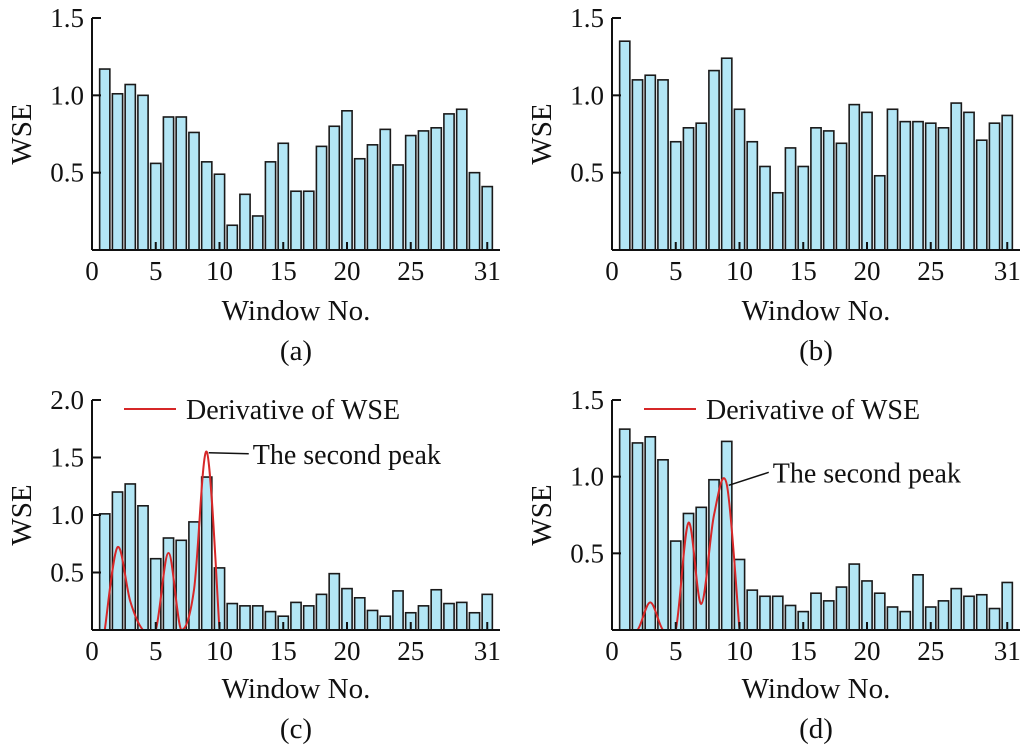 The width and height of the screenshot is (1027, 748). I want to click on x-tick-label-b-1: 5, so click(676, 271).